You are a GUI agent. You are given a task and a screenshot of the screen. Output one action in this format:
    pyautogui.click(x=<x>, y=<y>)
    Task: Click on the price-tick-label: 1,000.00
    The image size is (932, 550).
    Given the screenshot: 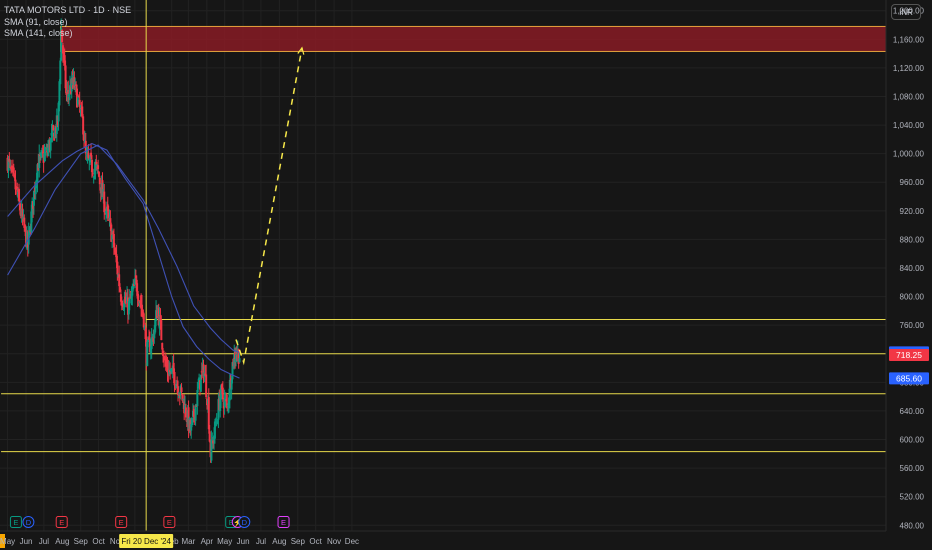 What is the action you would take?
    pyautogui.click(x=909, y=154)
    